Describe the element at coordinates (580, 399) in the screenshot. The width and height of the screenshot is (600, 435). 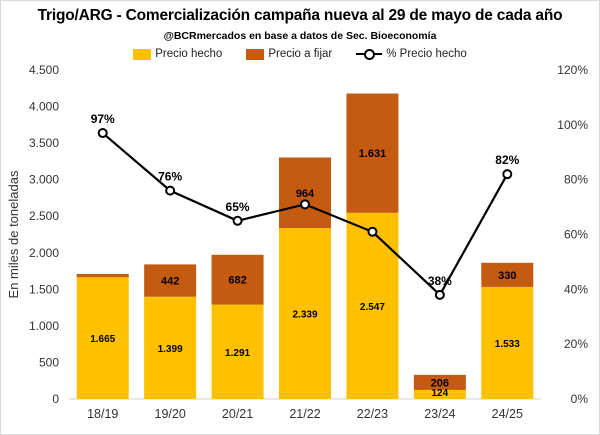
I see `y2-tick-label: 0%` at that location.